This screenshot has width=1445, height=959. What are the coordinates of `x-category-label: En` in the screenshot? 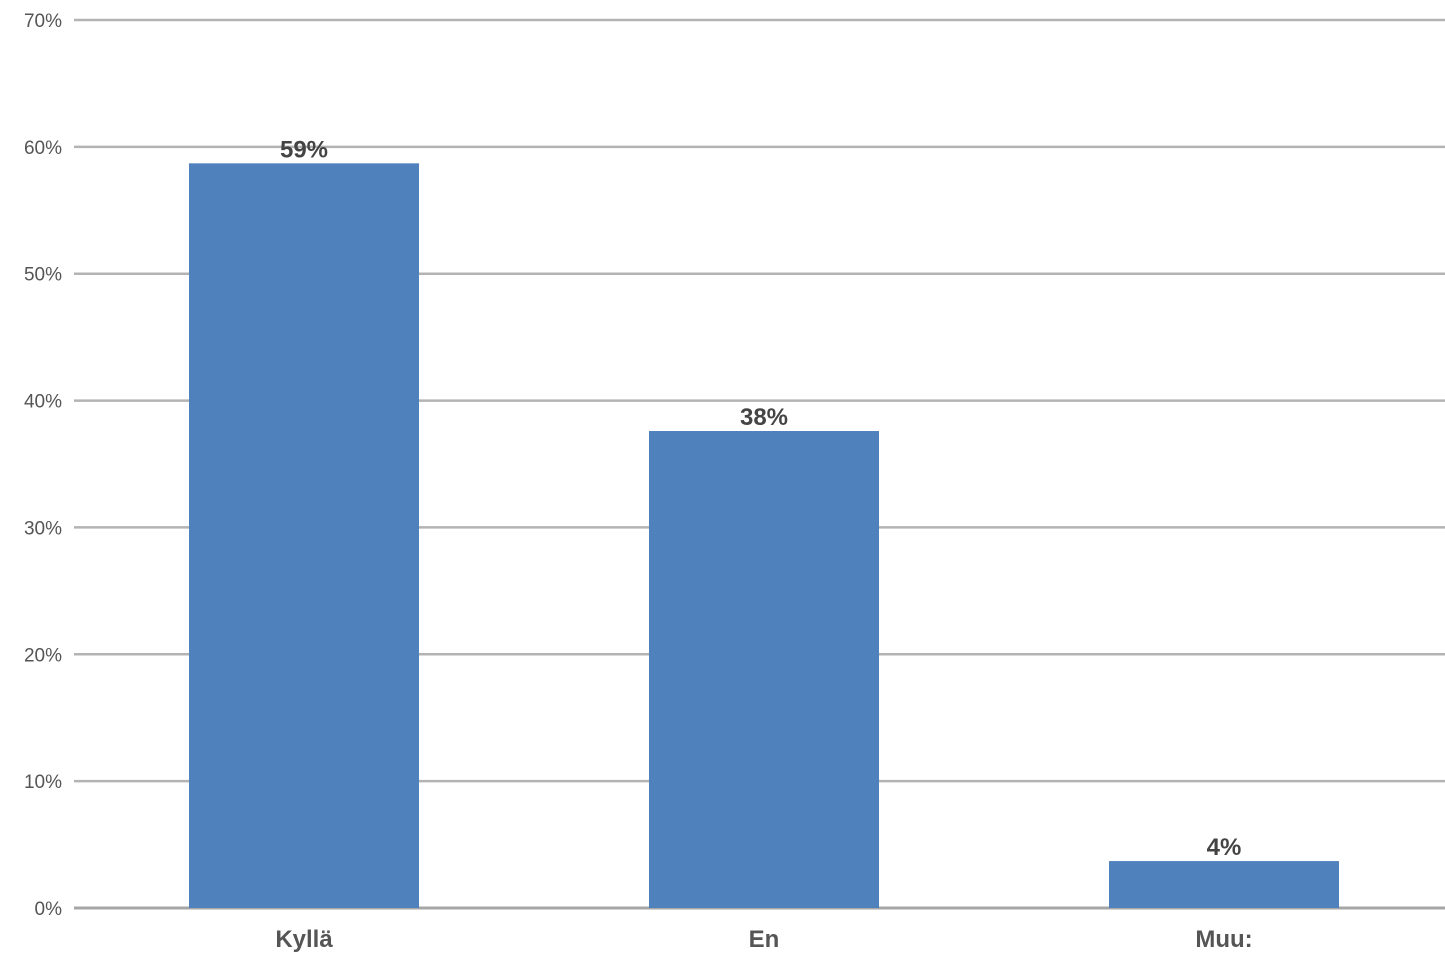 It's located at (764, 939).